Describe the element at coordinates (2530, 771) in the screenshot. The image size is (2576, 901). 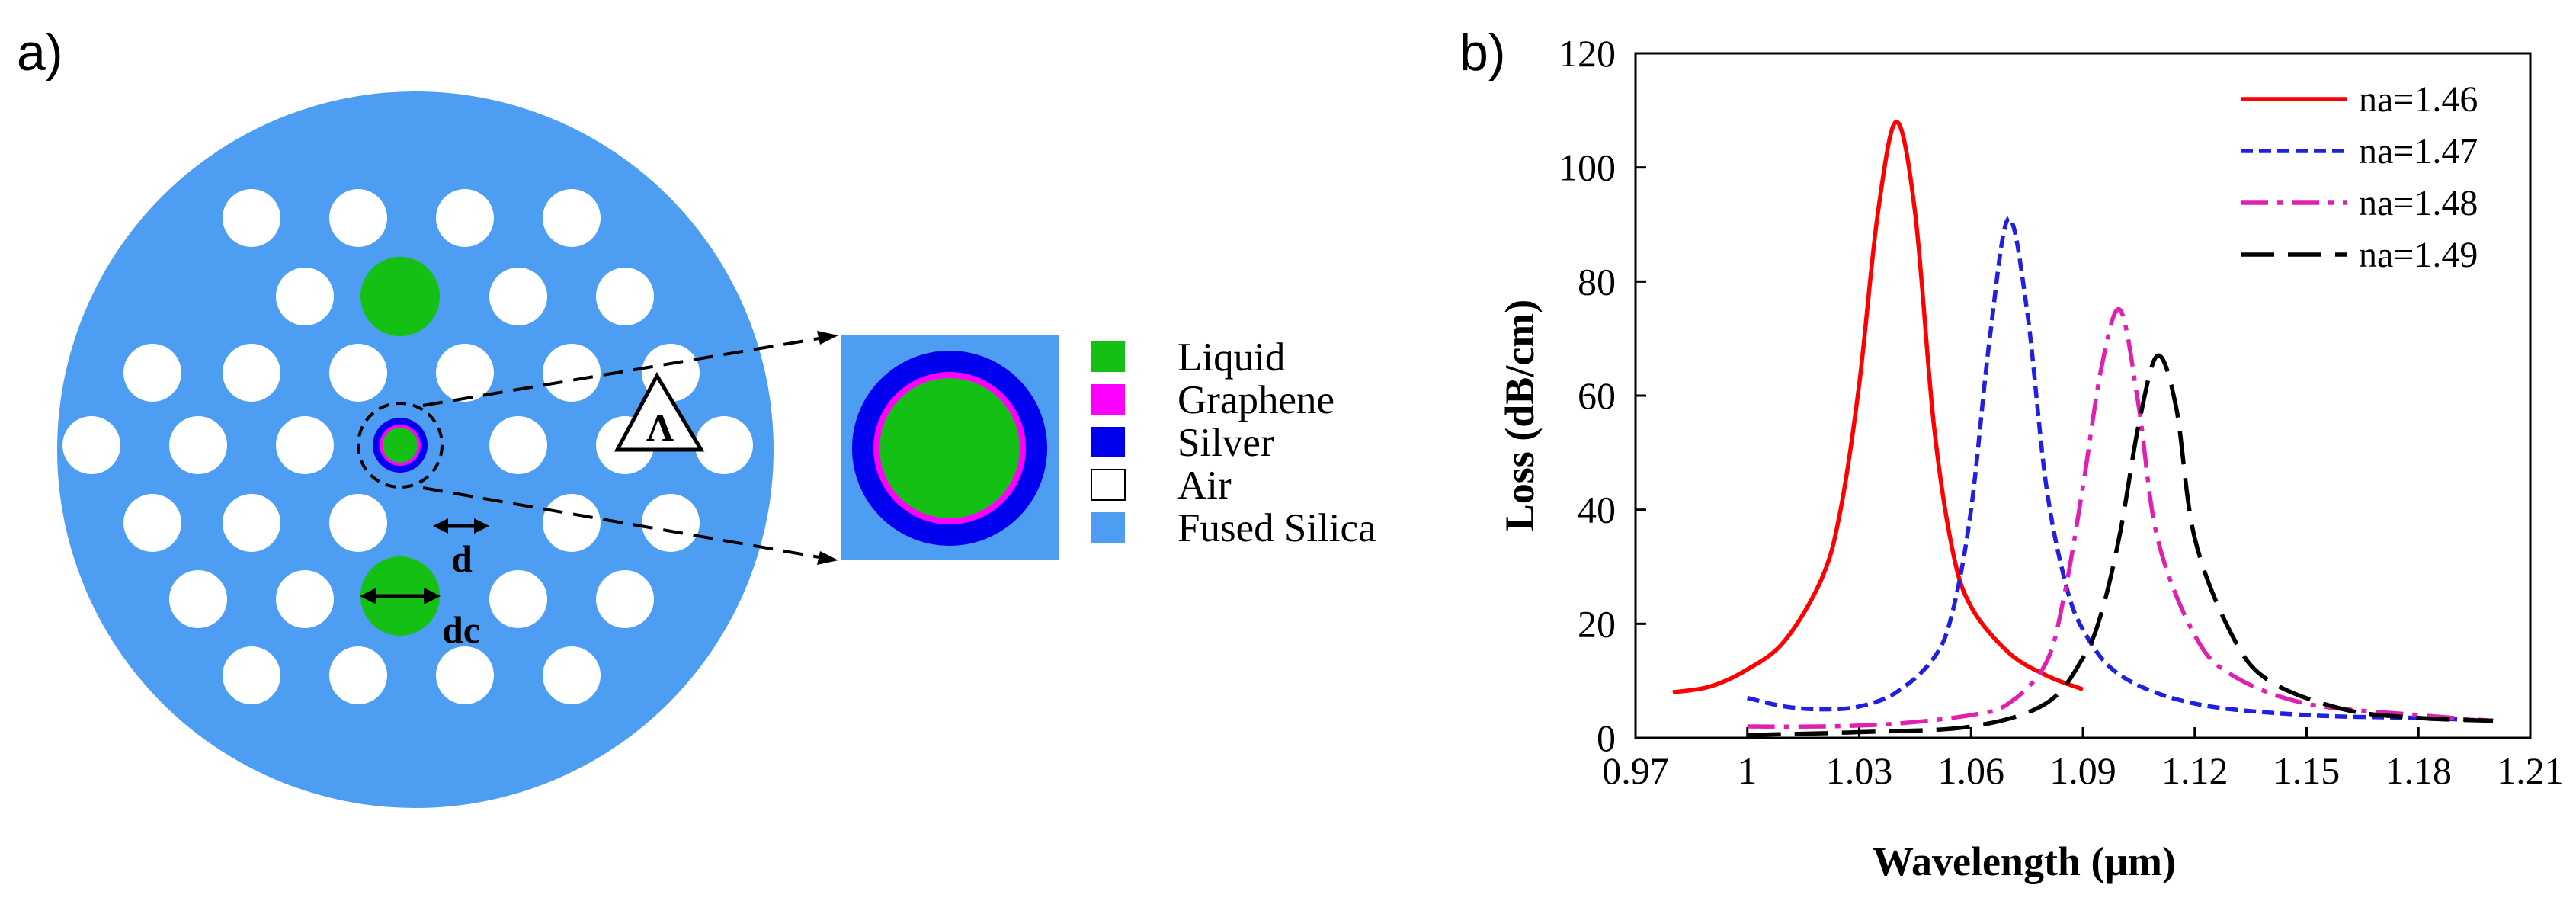
I see `x-tick-label: 1.21` at that location.